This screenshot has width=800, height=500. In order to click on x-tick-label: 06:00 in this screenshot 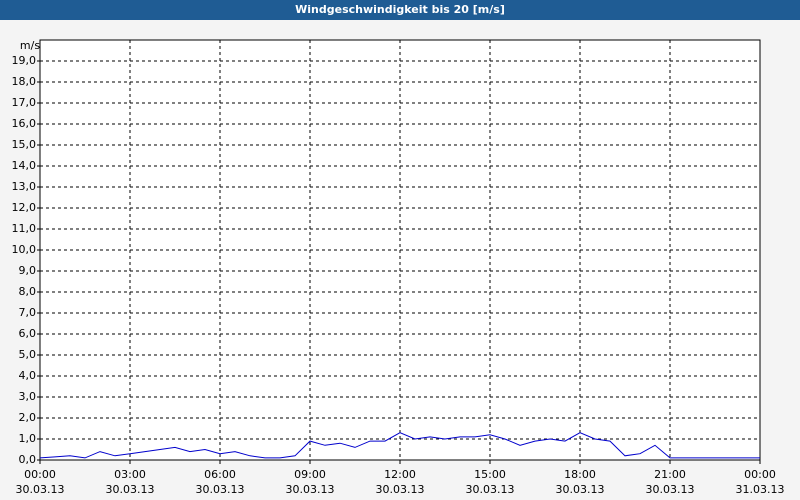, I will do `click(220, 474)`.